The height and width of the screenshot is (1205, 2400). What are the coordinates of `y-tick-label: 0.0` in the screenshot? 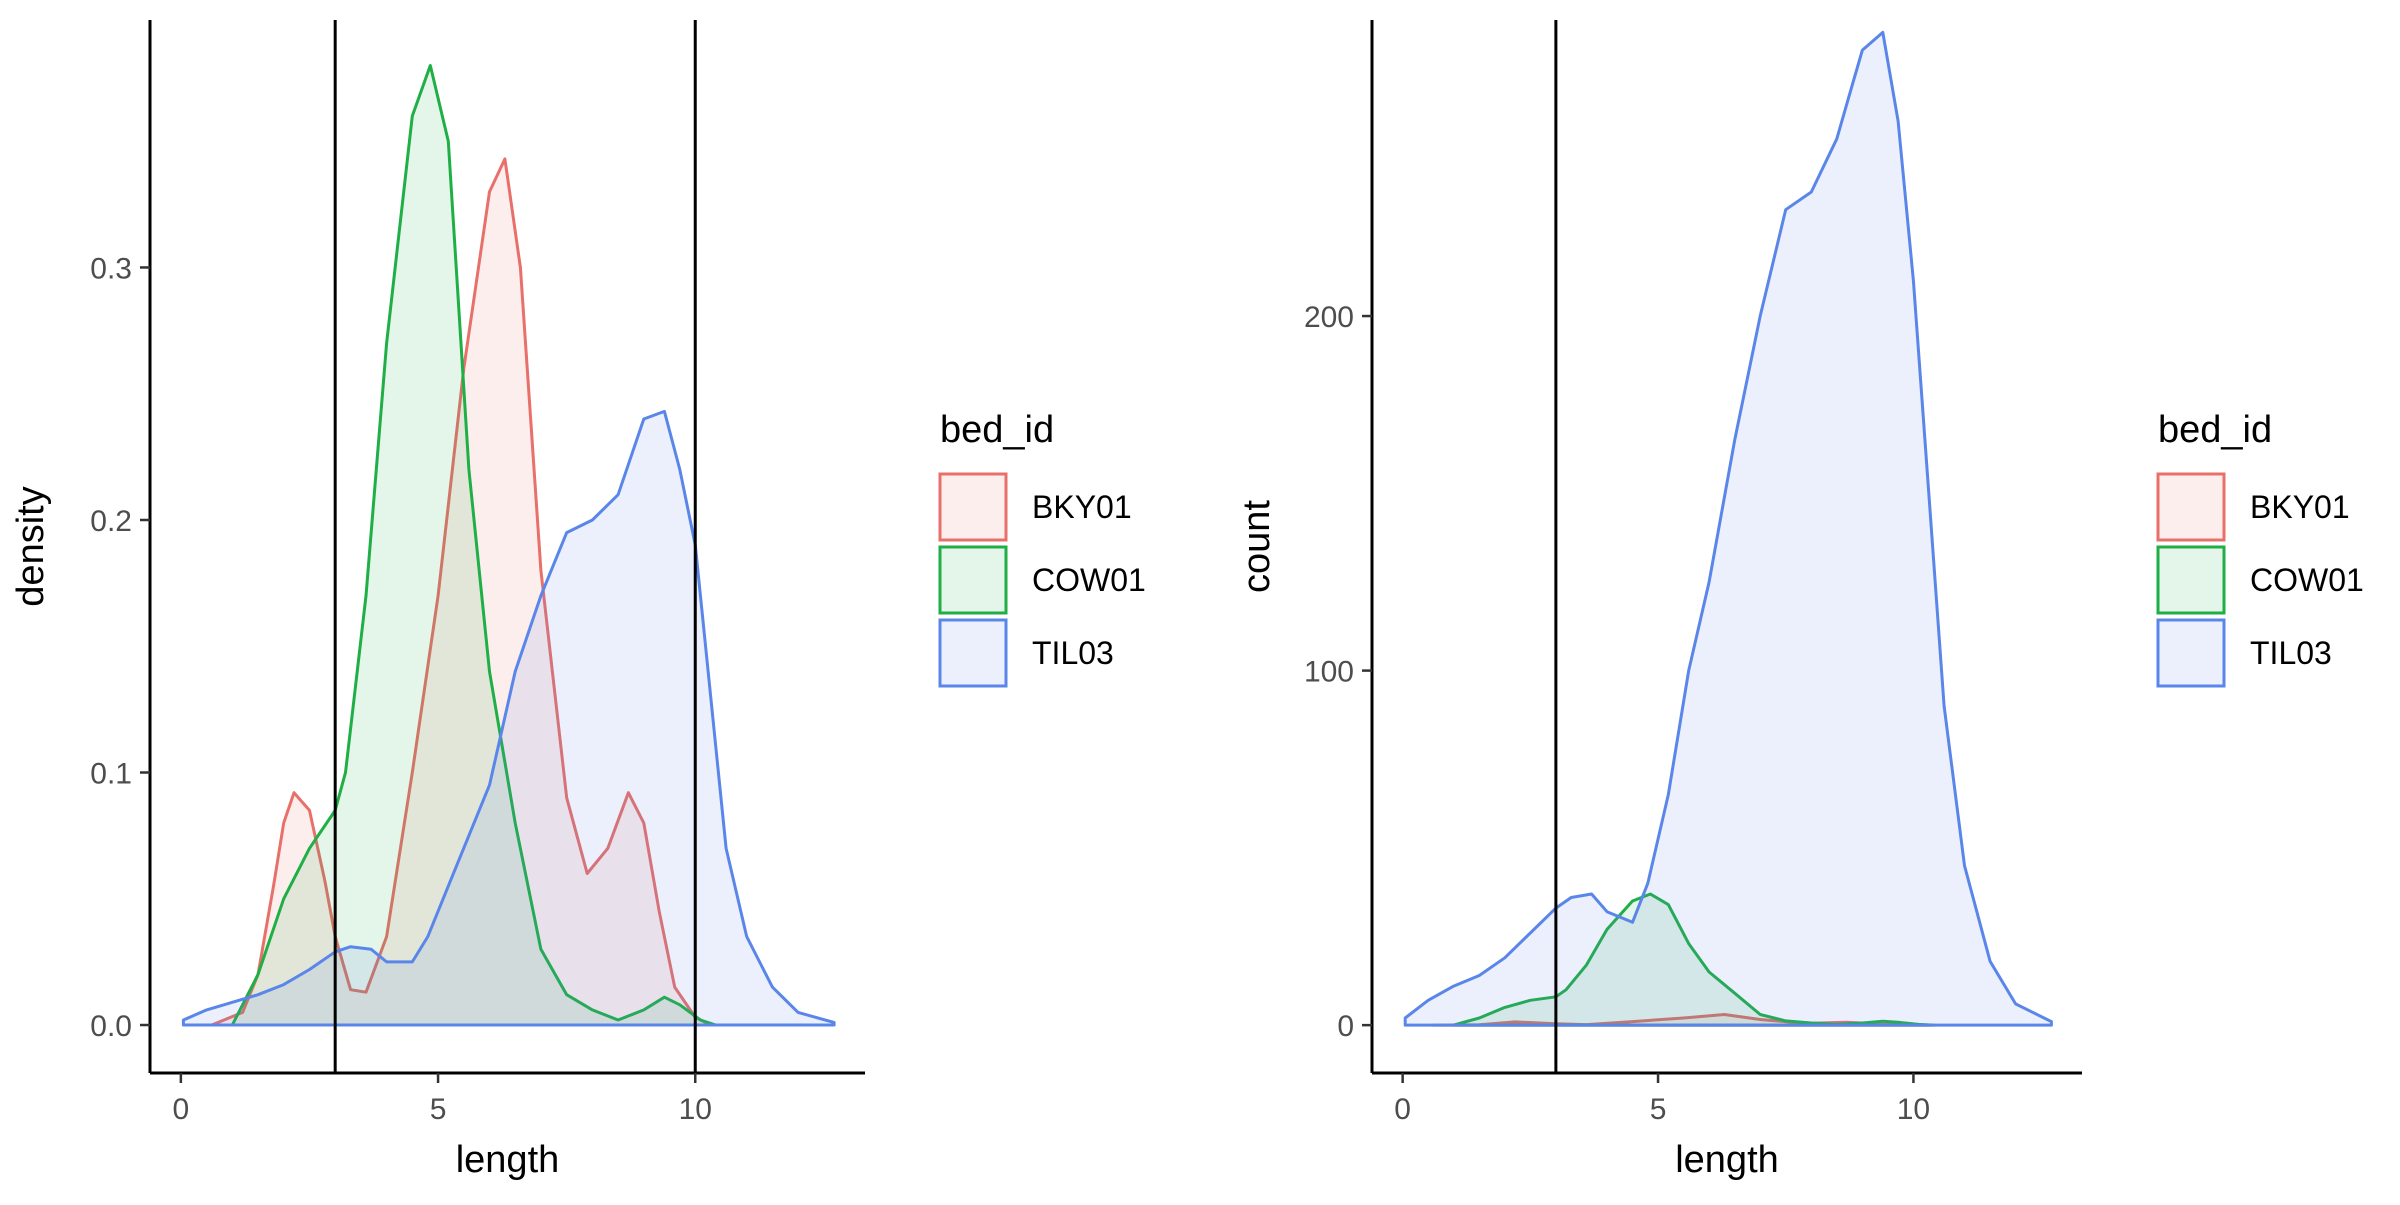 It's located at (111, 1026).